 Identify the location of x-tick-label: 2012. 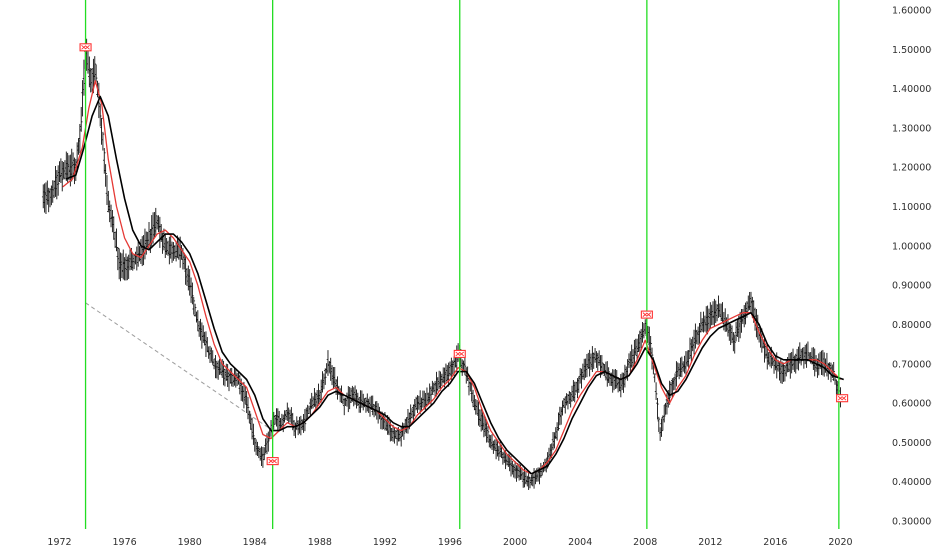
(710, 542).